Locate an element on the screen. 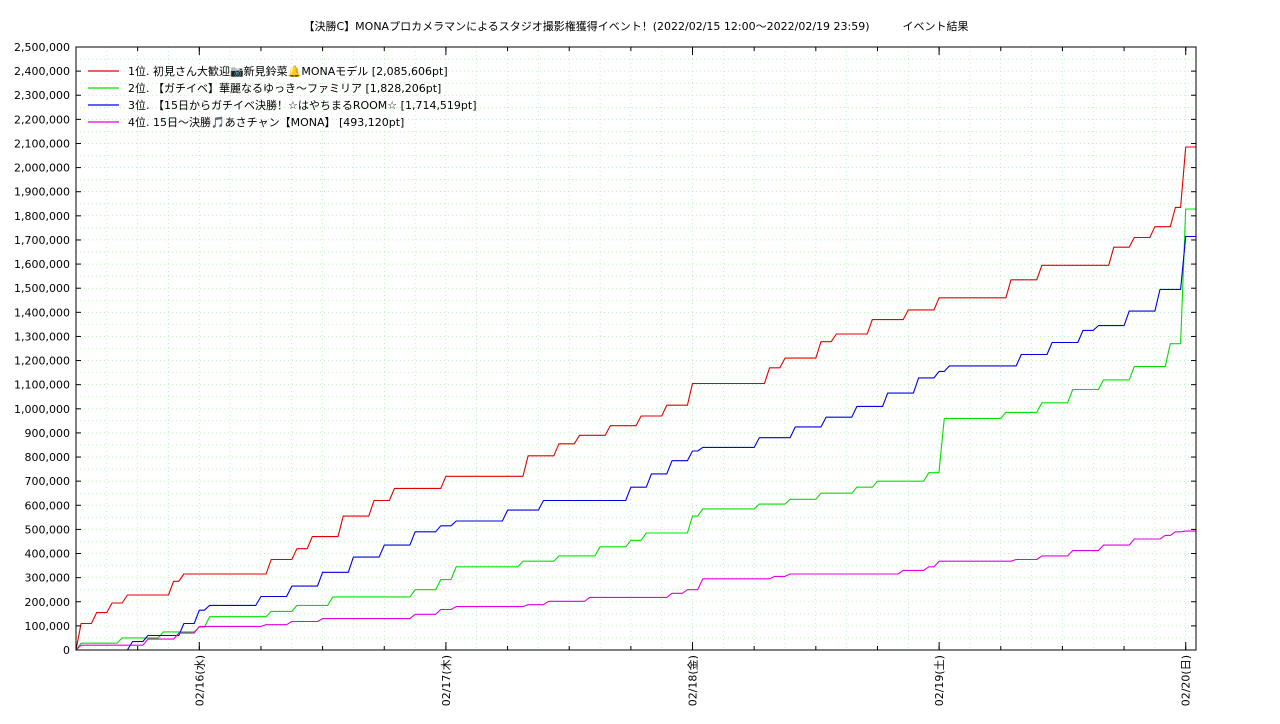 This screenshot has height=724, width=1280. y-tick-label: 1,500,000 is located at coordinates (42, 288).